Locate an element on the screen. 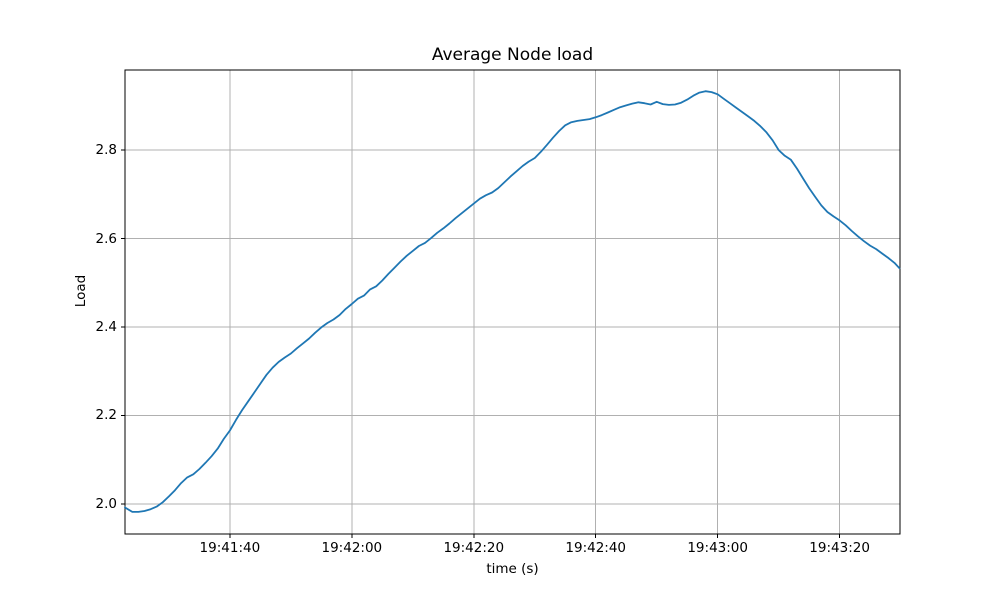  y-tick-label: 2.0 is located at coordinates (106, 503).